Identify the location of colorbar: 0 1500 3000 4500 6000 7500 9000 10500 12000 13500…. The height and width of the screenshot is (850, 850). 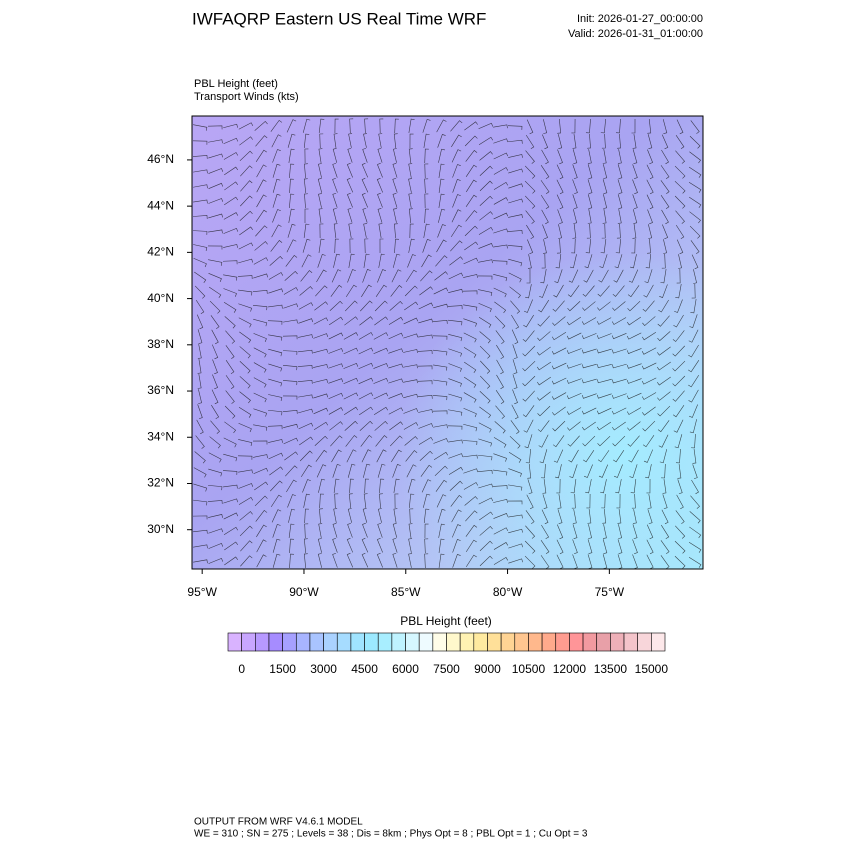
(447, 654).